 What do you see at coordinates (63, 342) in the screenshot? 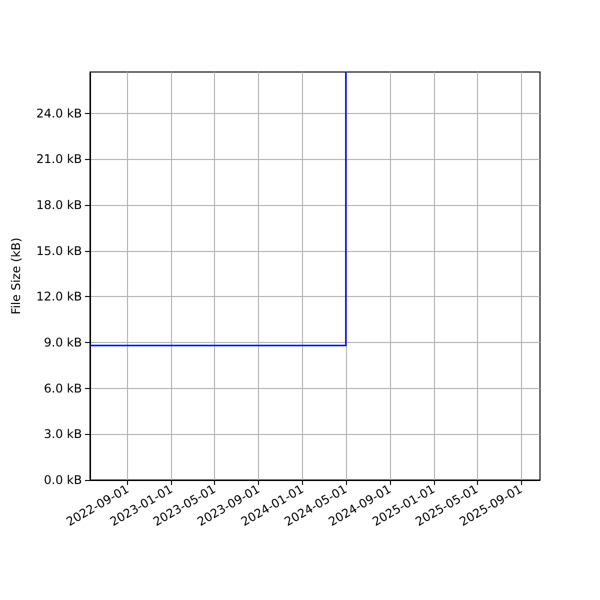
I see `y-tick-label: 9.0 kB` at bounding box center [63, 342].